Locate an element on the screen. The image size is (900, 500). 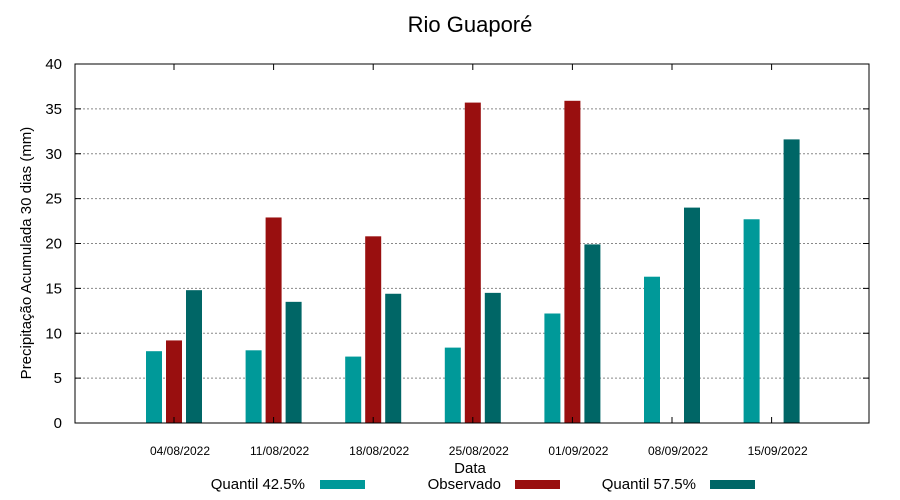
x-tick-label: 01/09/2022 is located at coordinates (578, 451).